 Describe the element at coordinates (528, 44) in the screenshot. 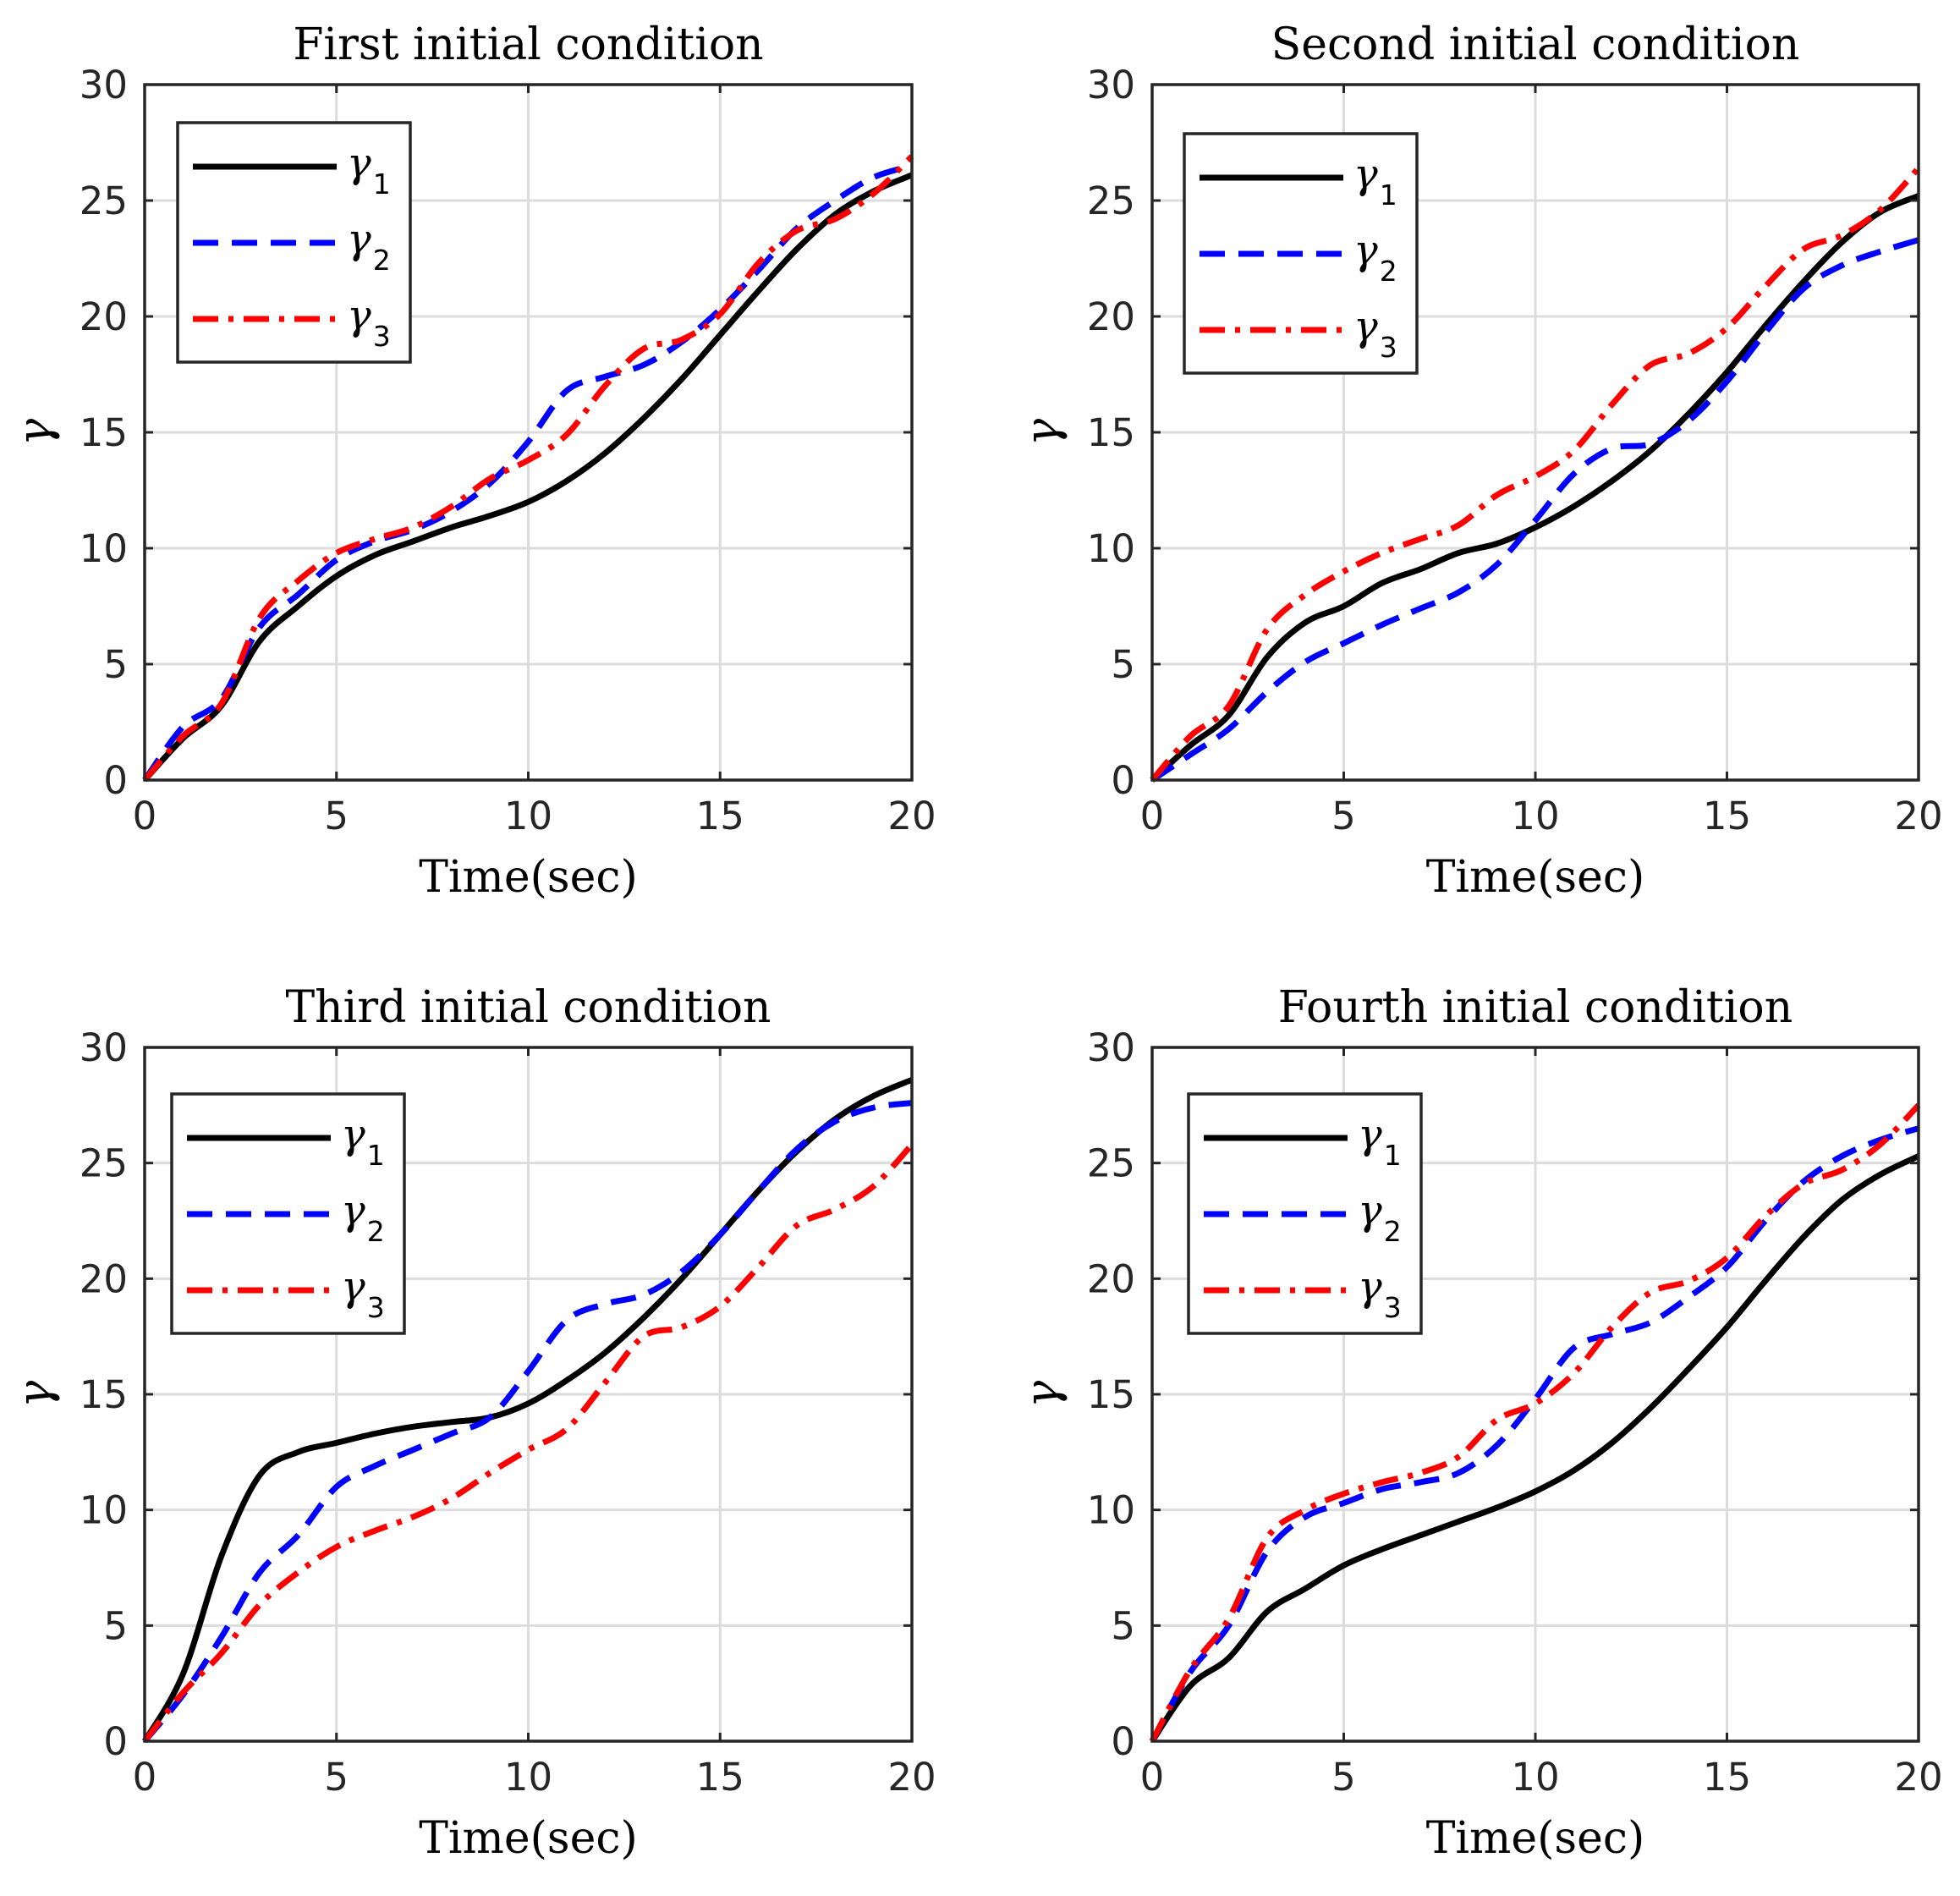

I see `chart-title: First initial condition` at that location.